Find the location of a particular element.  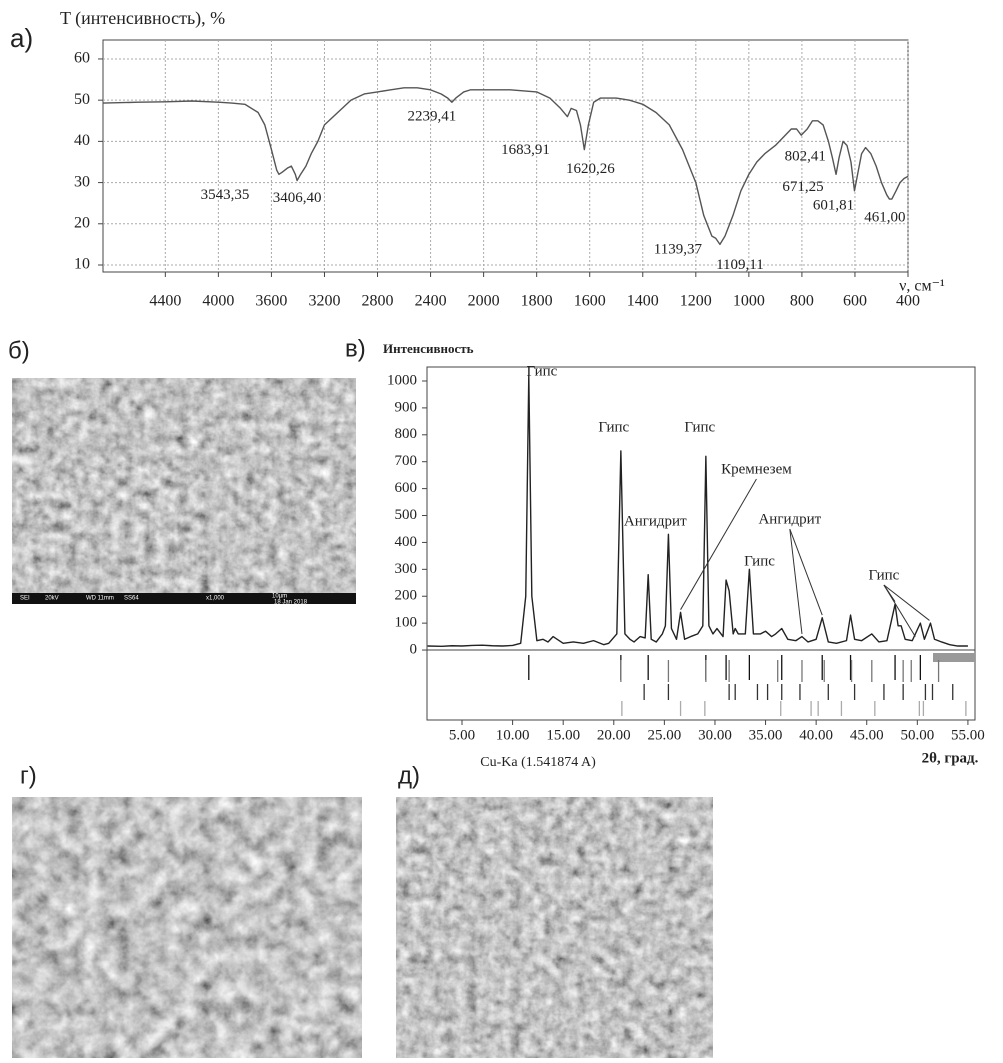

y-axis-label: T (интенсивность), % is located at coordinates (142, 18).